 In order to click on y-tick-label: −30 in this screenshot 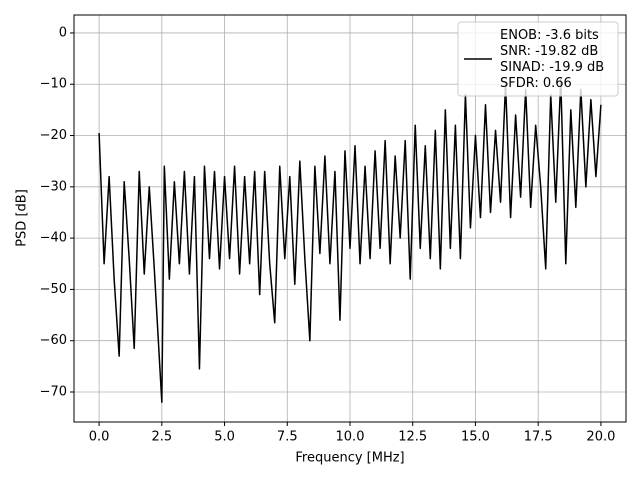, I will do `click(53, 186)`.